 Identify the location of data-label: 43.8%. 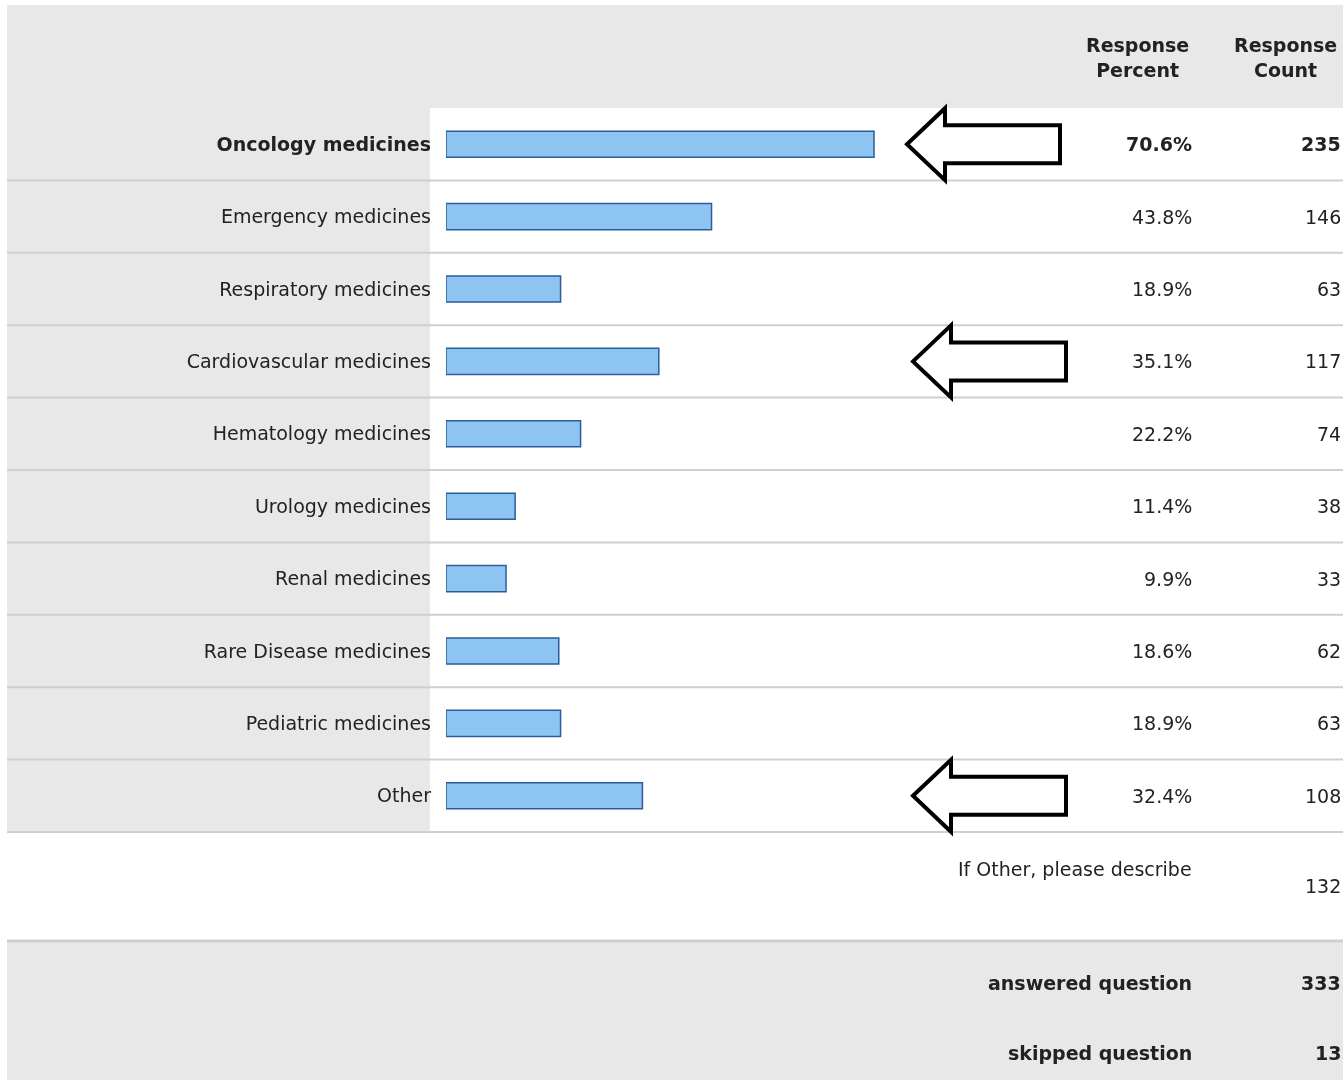
(1162, 217).